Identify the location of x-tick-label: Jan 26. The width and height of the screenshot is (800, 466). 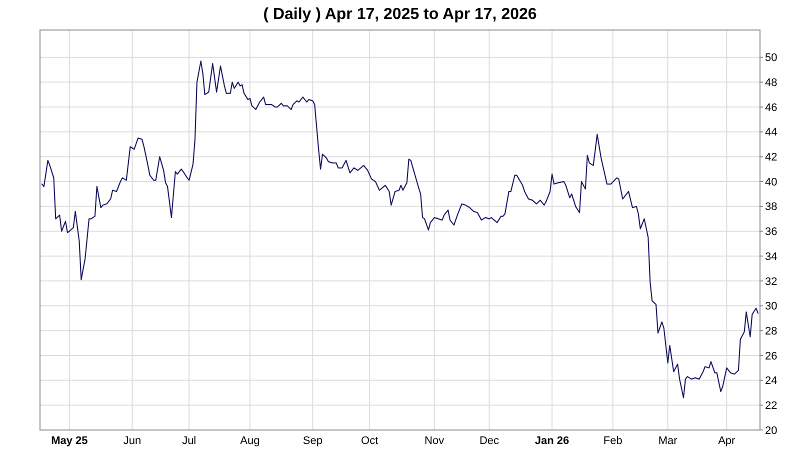
(552, 441).